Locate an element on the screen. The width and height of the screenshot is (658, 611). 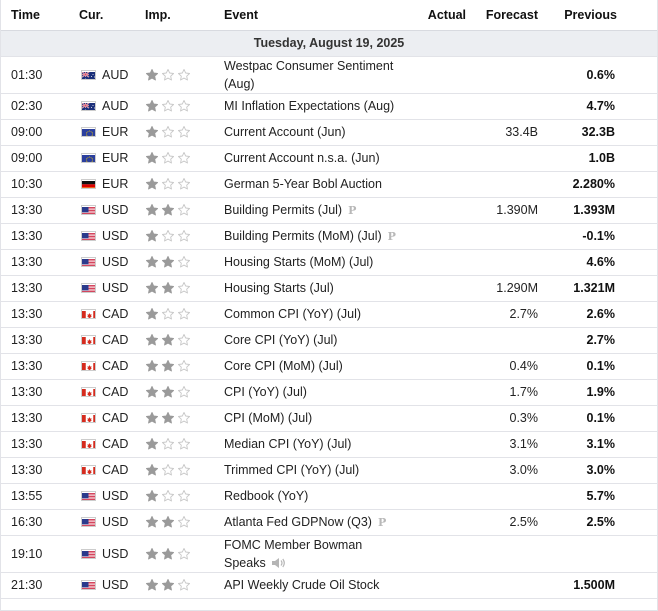
event-name: Core CPI (MoM) (Jul) is located at coordinates (283, 366).